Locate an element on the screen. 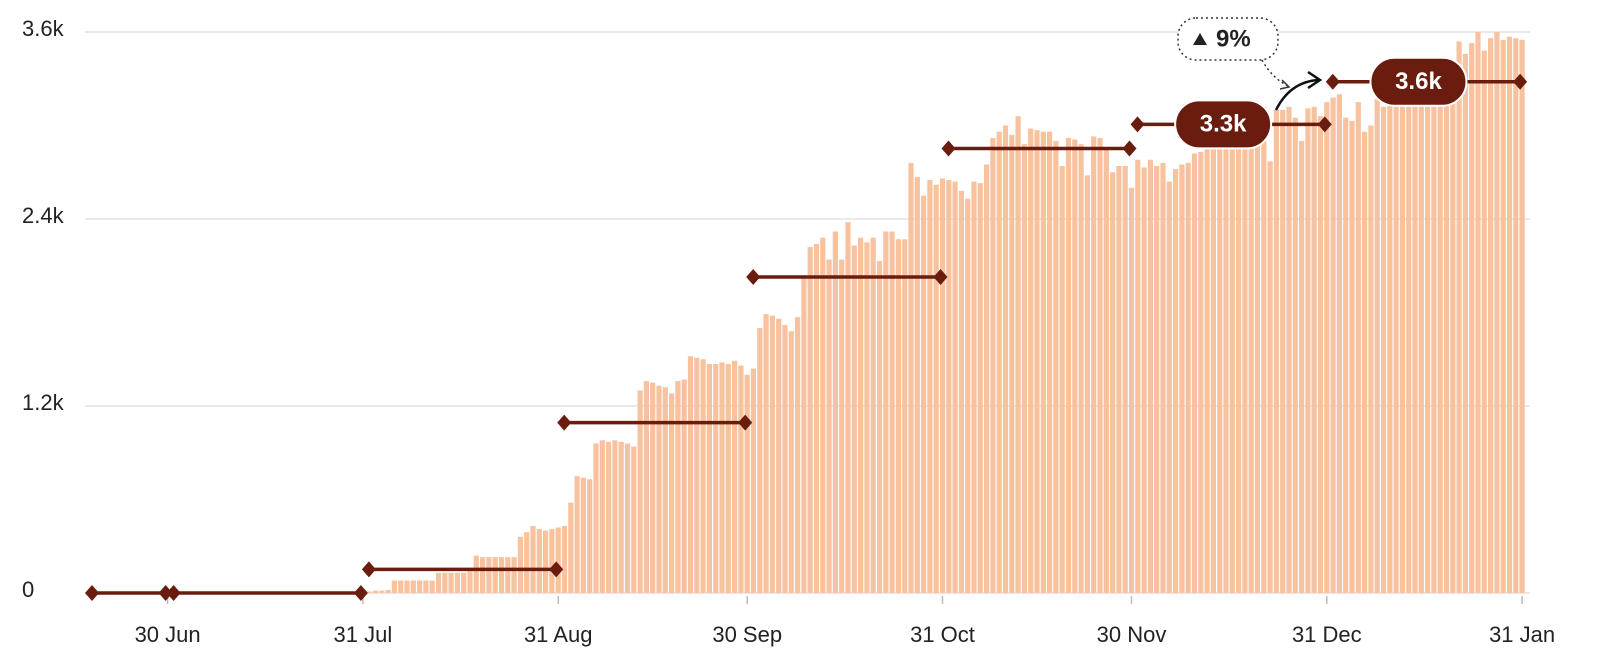 The height and width of the screenshot is (672, 1622). x-tick-label: 31 Jan is located at coordinates (1522, 634).